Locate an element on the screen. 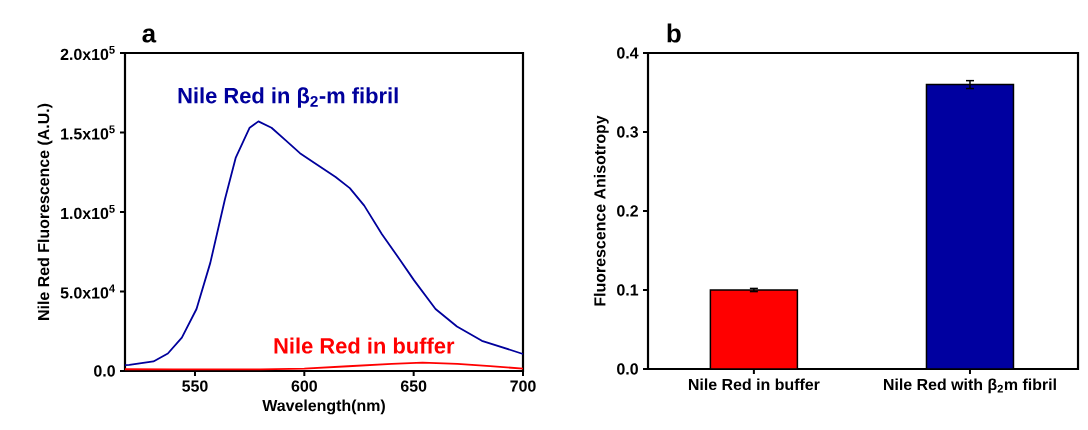 The width and height of the screenshot is (1088, 430). y-tick-label: 5.0x10$^{4}$ is located at coordinates (88, 291).